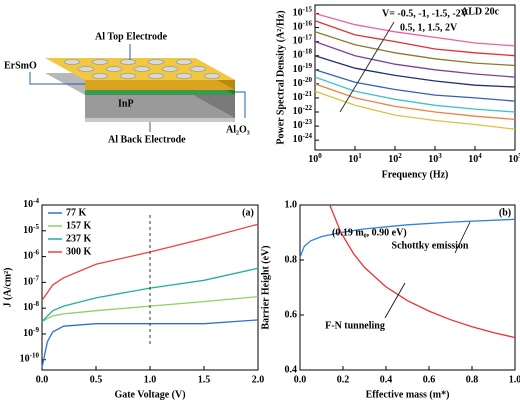 This screenshot has width=520, height=403. Describe the element at coordinates (248, 212) in the screenshot. I see `panel-label: (a)` at that location.